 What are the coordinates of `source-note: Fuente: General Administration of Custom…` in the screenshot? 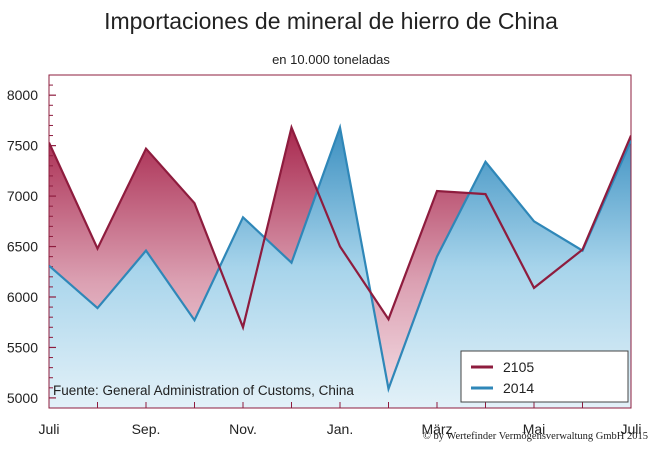 It's located at (203, 390).